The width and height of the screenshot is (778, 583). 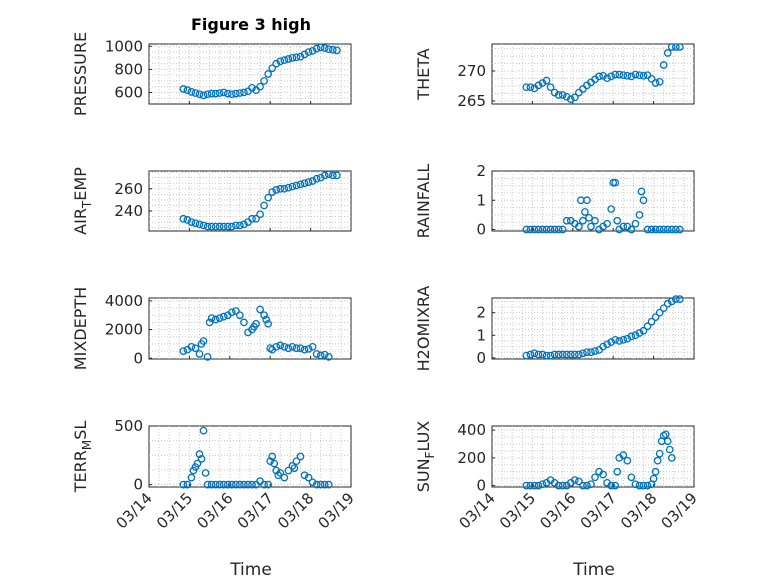 What do you see at coordinates (214, 510) in the screenshot?
I see `x-tick-label: 03/16` at bounding box center [214, 510].